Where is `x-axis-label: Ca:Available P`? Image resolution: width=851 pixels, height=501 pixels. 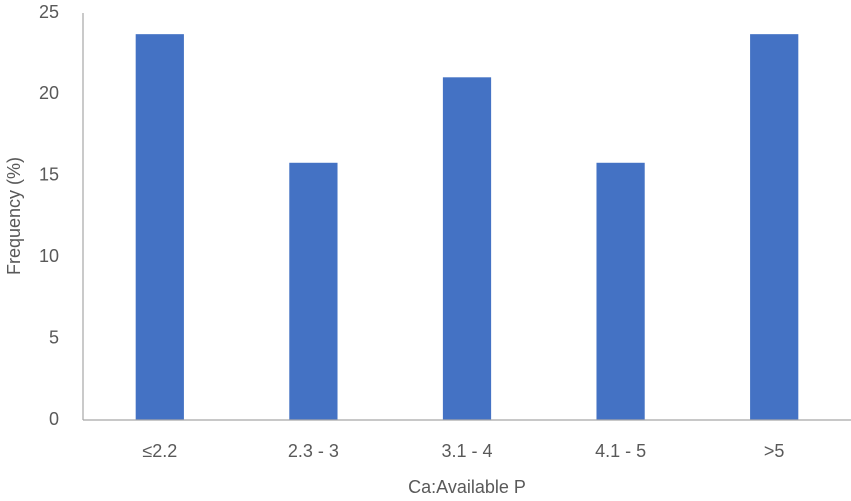 x-axis-label: Ca:Available P is located at coordinates (467, 487).